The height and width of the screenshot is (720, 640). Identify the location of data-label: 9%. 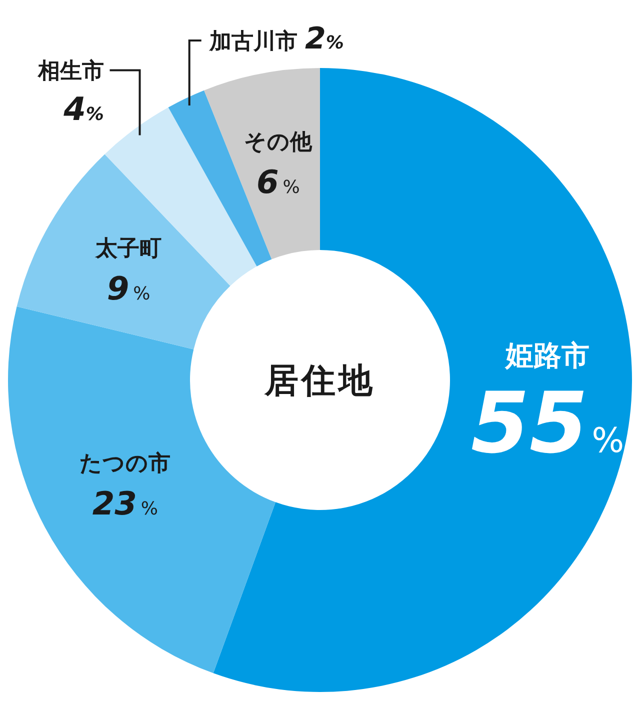
(128, 289).